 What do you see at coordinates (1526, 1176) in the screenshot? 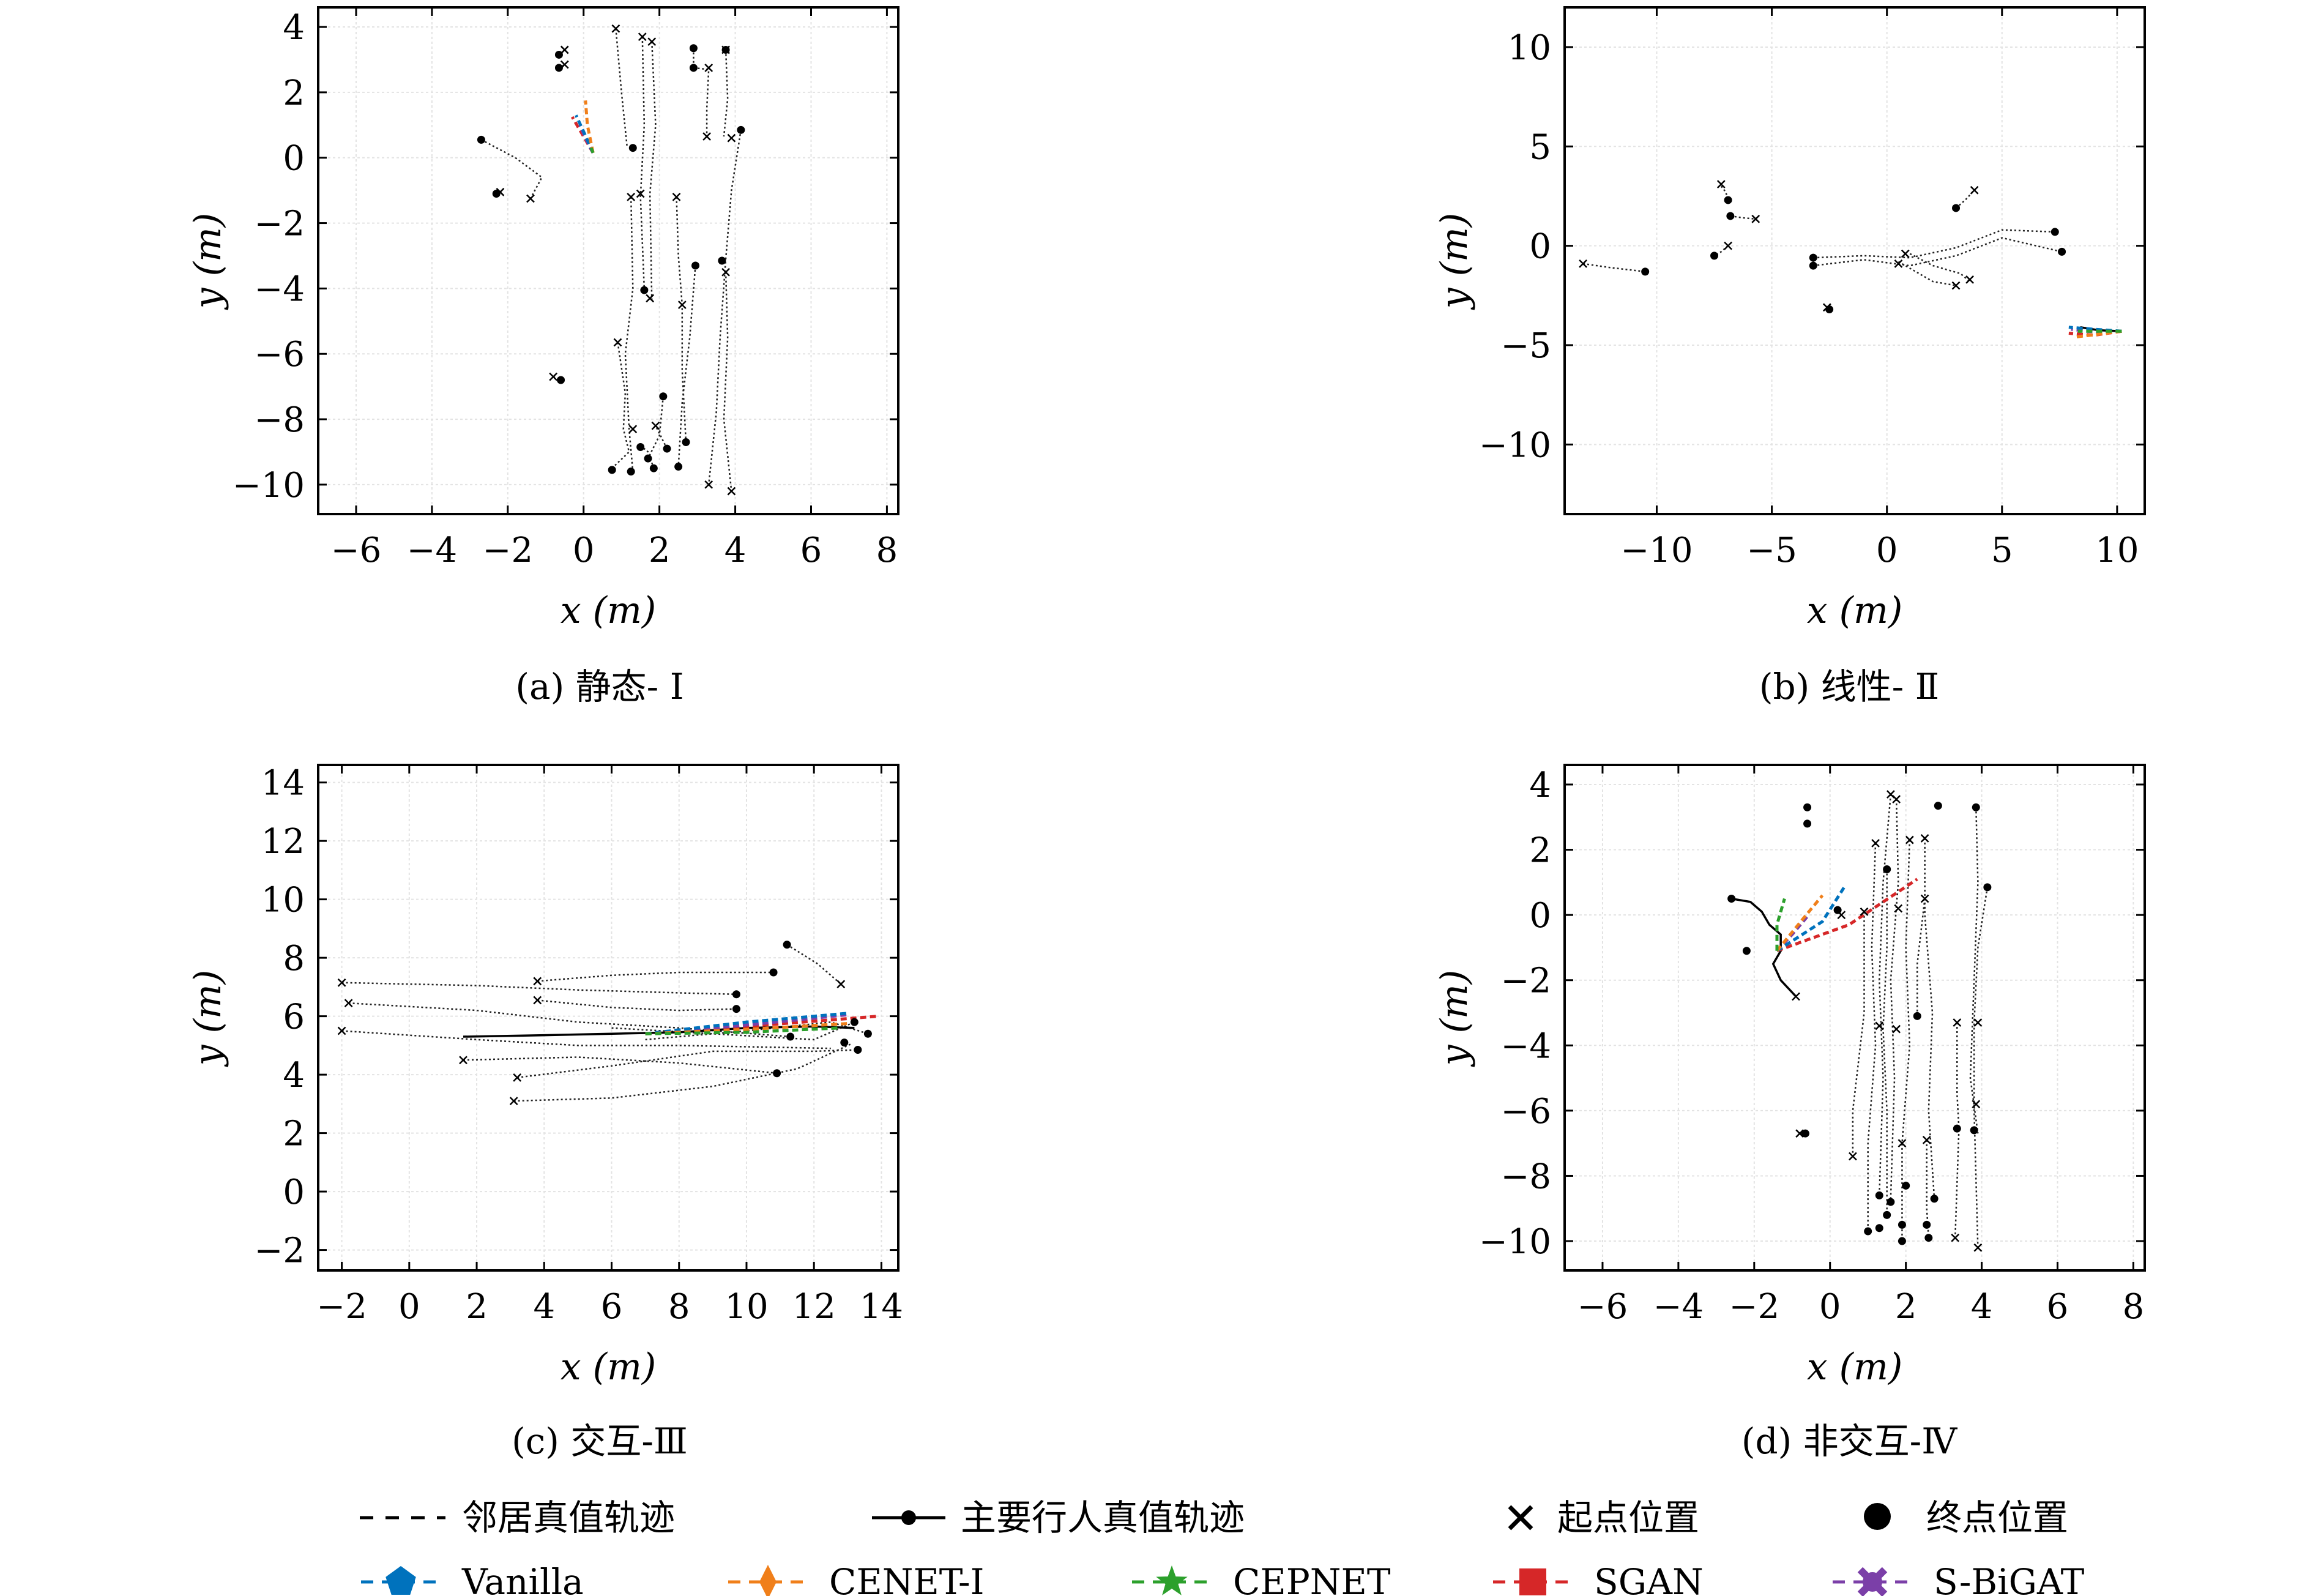
I see `y-tick-label: −8` at bounding box center [1526, 1176].